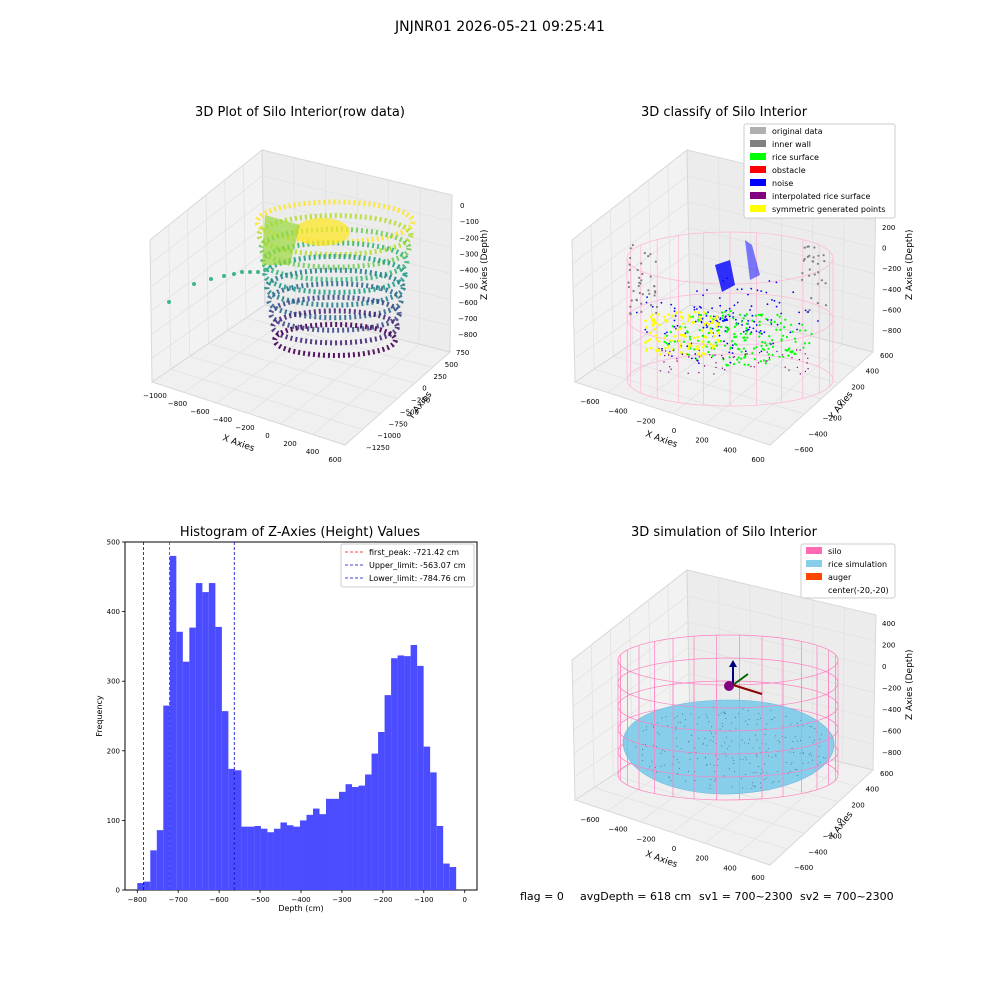 The width and height of the screenshot is (1000, 1000). What do you see at coordinates (730, 319) in the screenshot?
I see `panel2-silo-wireframe` at bounding box center [730, 319].